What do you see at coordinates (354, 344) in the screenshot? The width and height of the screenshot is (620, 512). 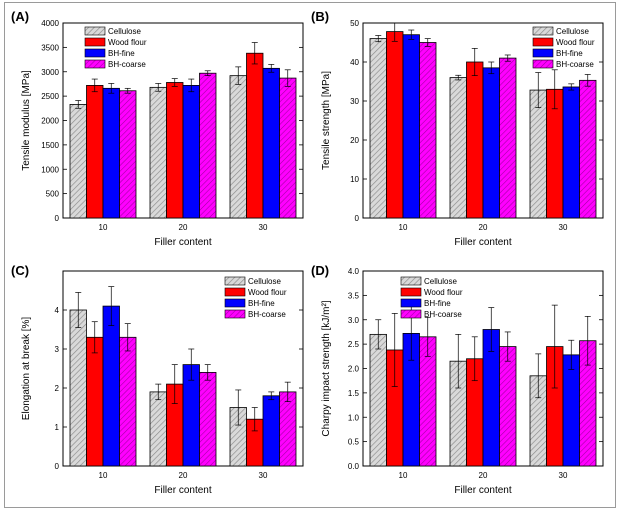 I see `y-tick-label: 2.5` at bounding box center [354, 344].